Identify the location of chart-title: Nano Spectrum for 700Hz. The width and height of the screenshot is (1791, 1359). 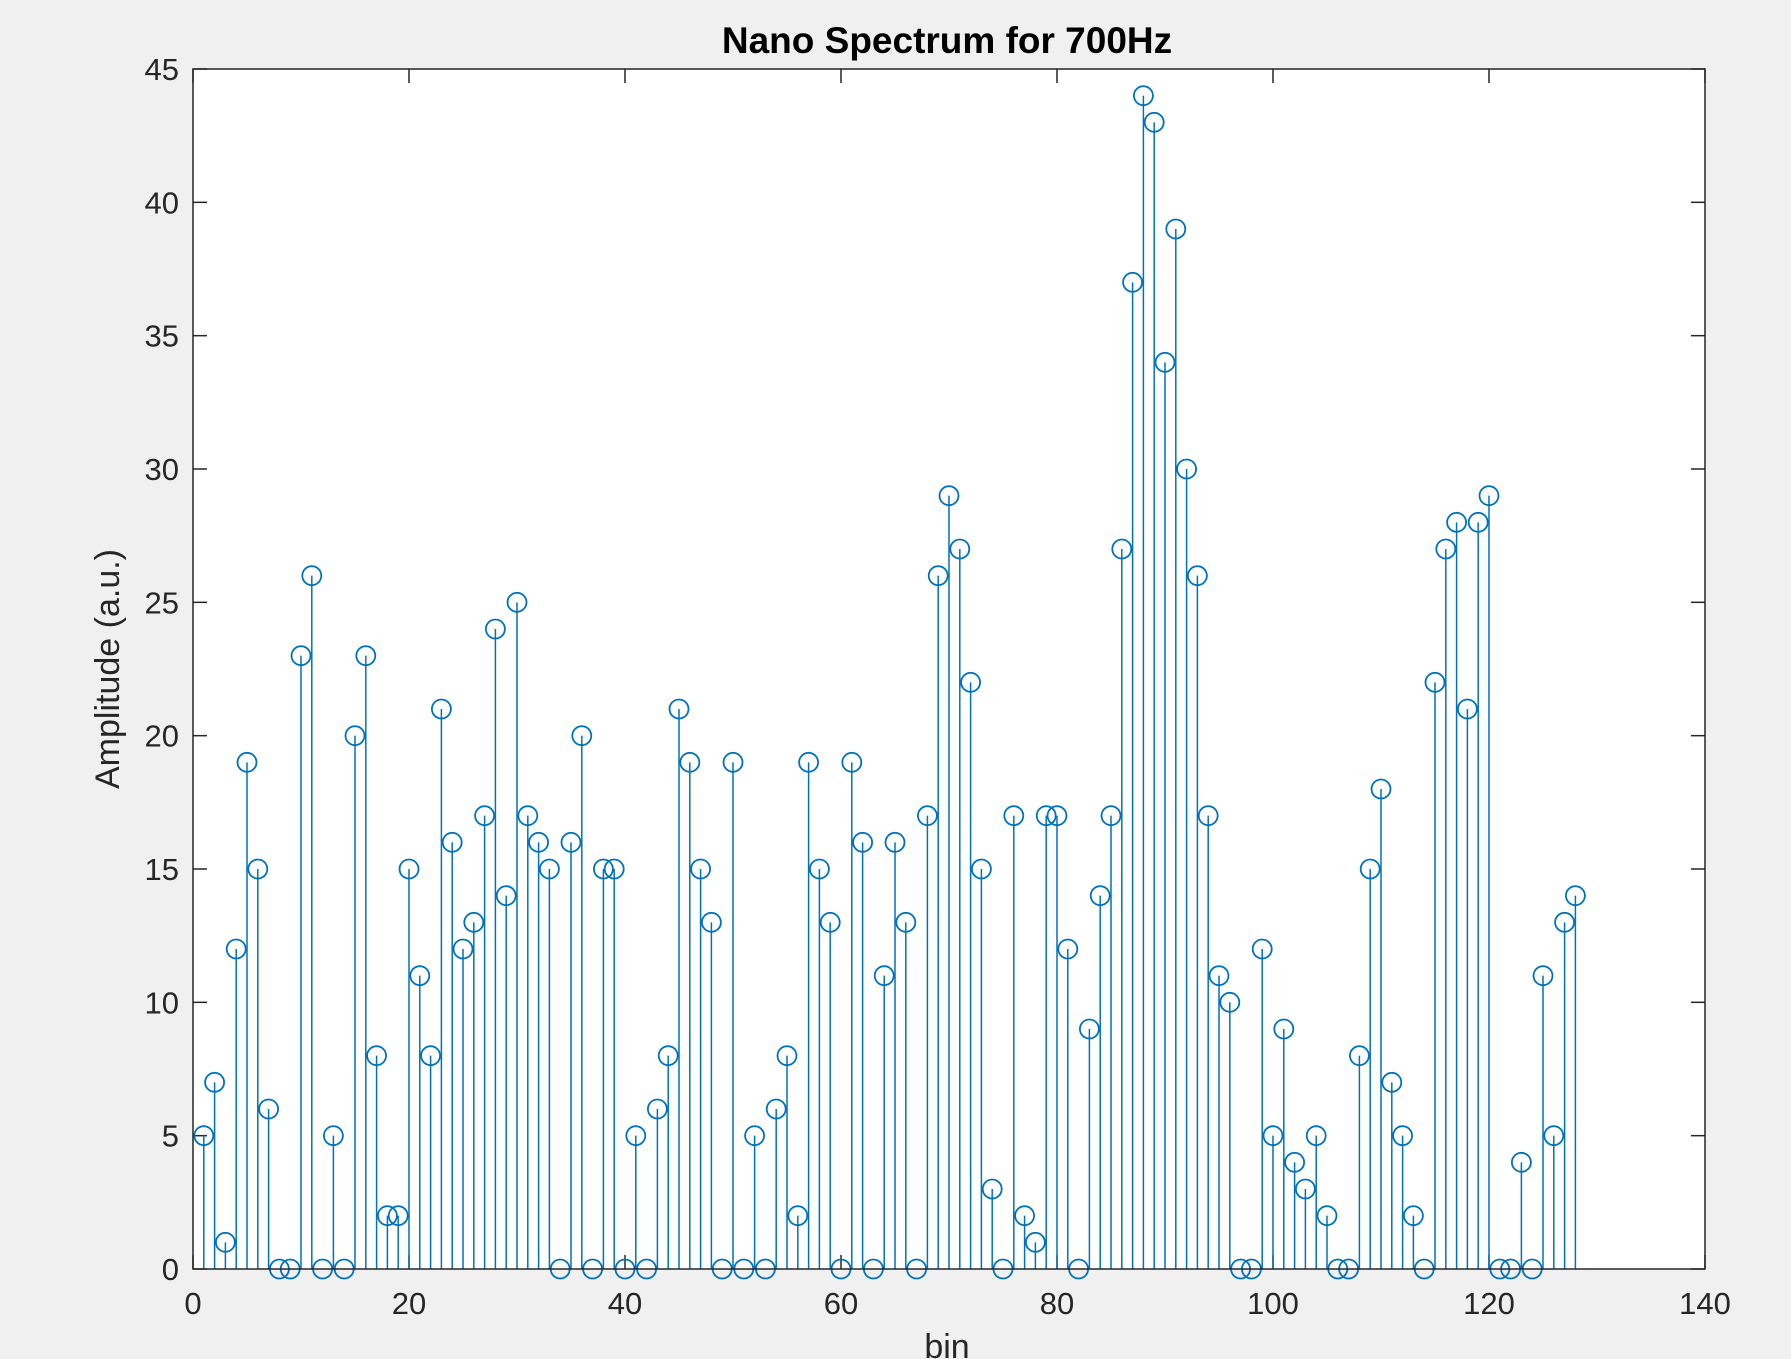
(947, 40).